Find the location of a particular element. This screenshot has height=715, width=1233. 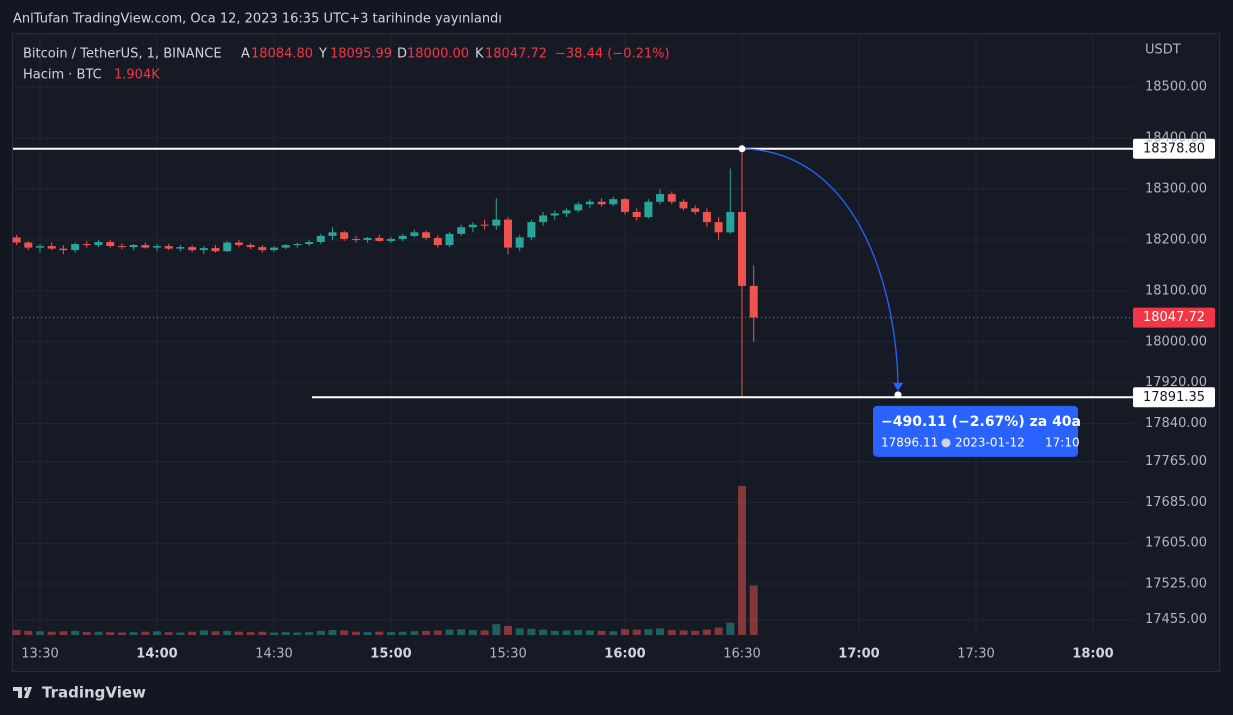

x-tick-label: 14:00 is located at coordinates (156, 654).